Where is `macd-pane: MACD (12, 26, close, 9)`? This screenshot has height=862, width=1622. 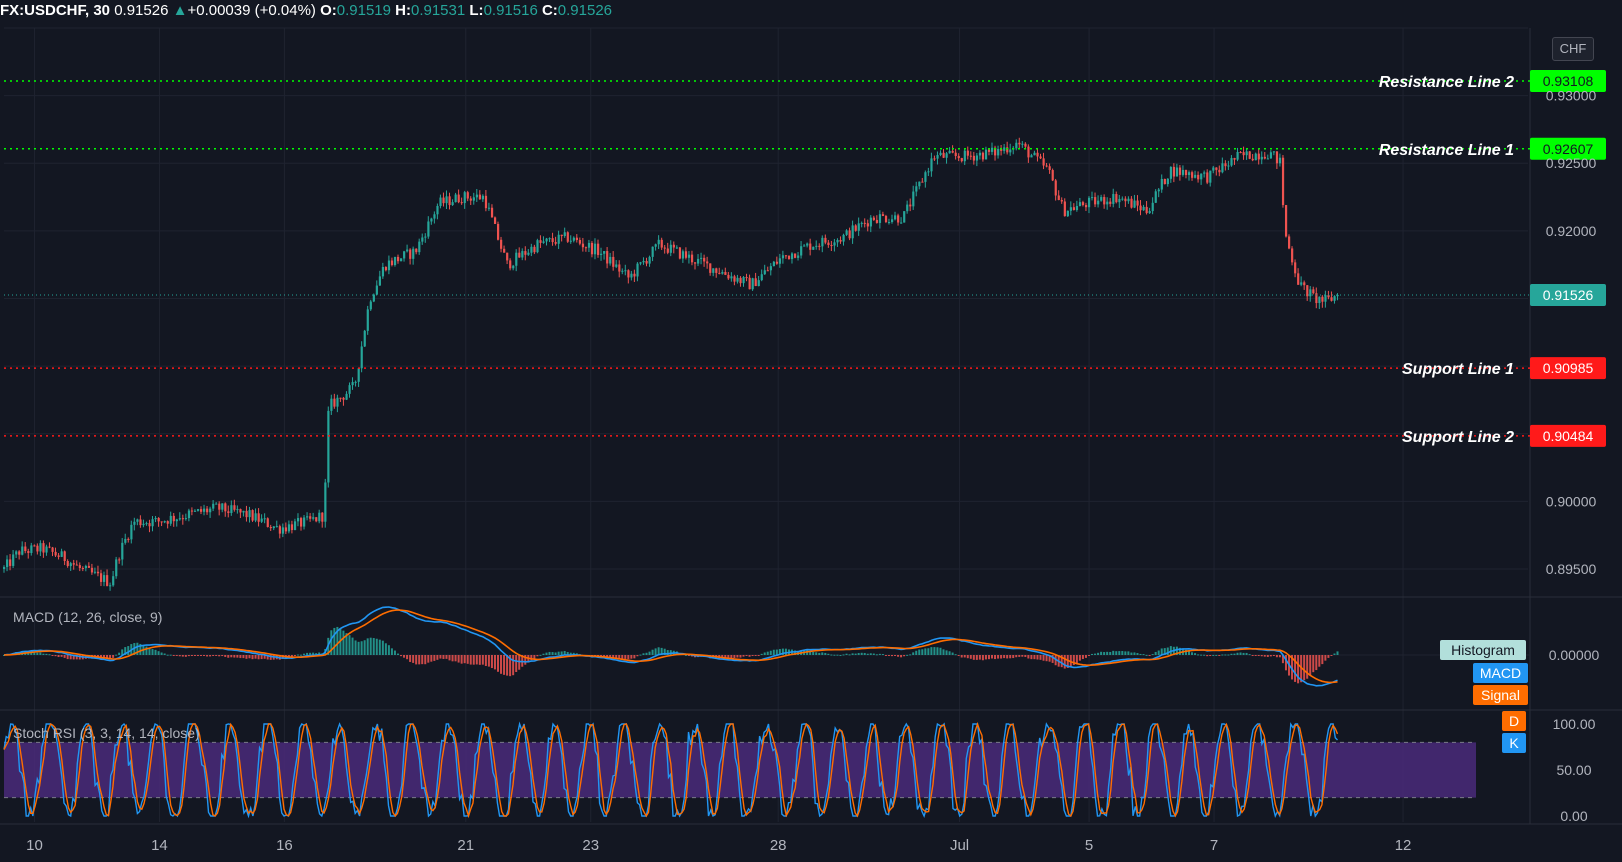
macd-pane: MACD (12, 26, close, 9) is located at coordinates (671, 646).